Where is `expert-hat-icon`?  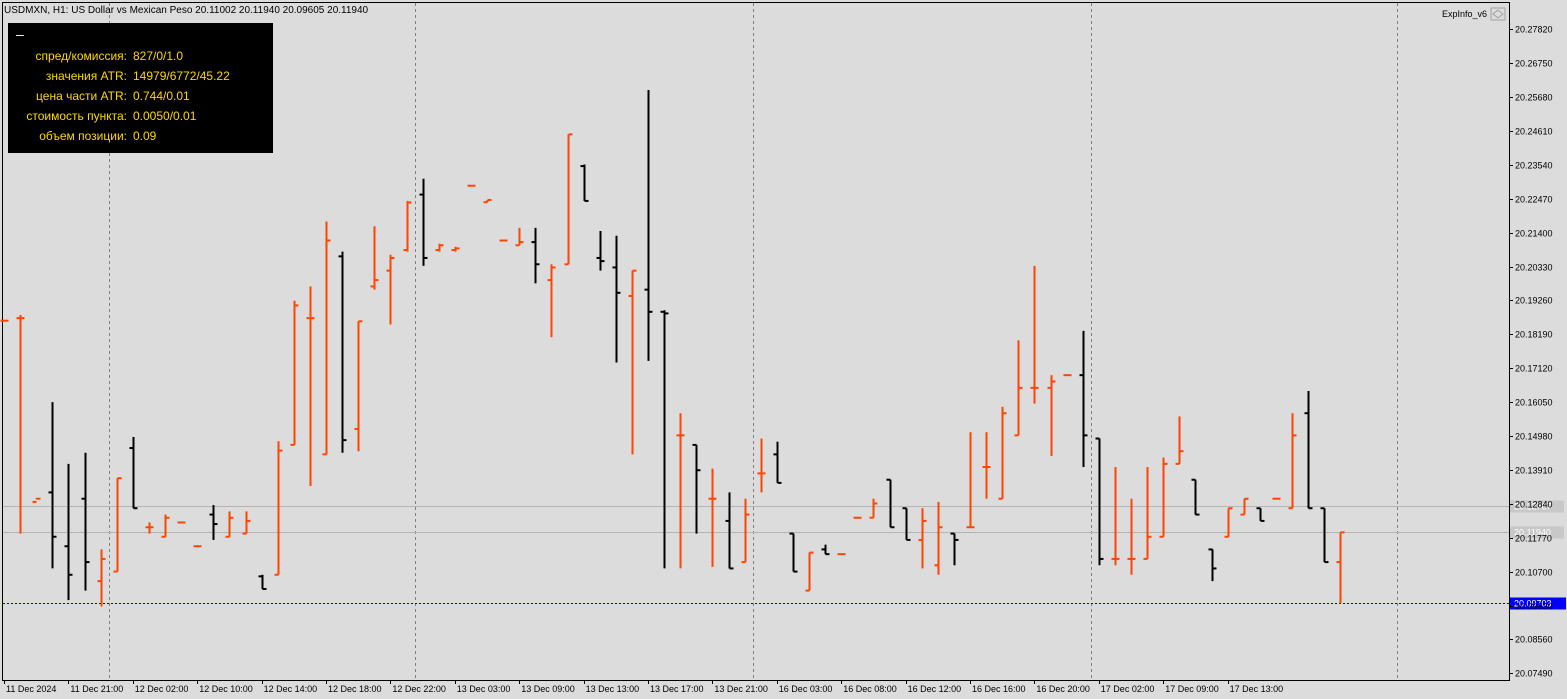 expert-hat-icon is located at coordinates (1498, 14).